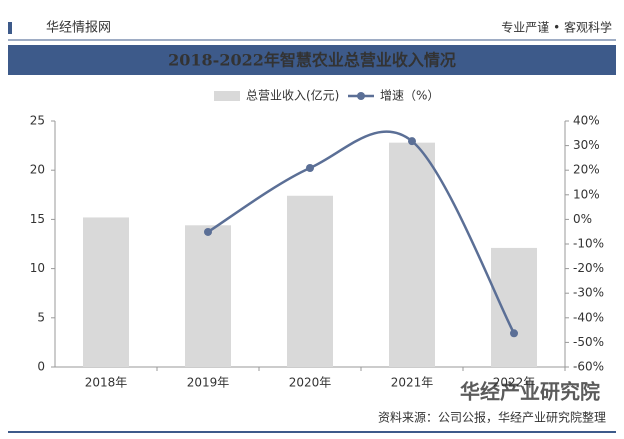 The height and width of the screenshot is (439, 624). I want to click on watermark: 华经产业研究院, so click(530, 392).